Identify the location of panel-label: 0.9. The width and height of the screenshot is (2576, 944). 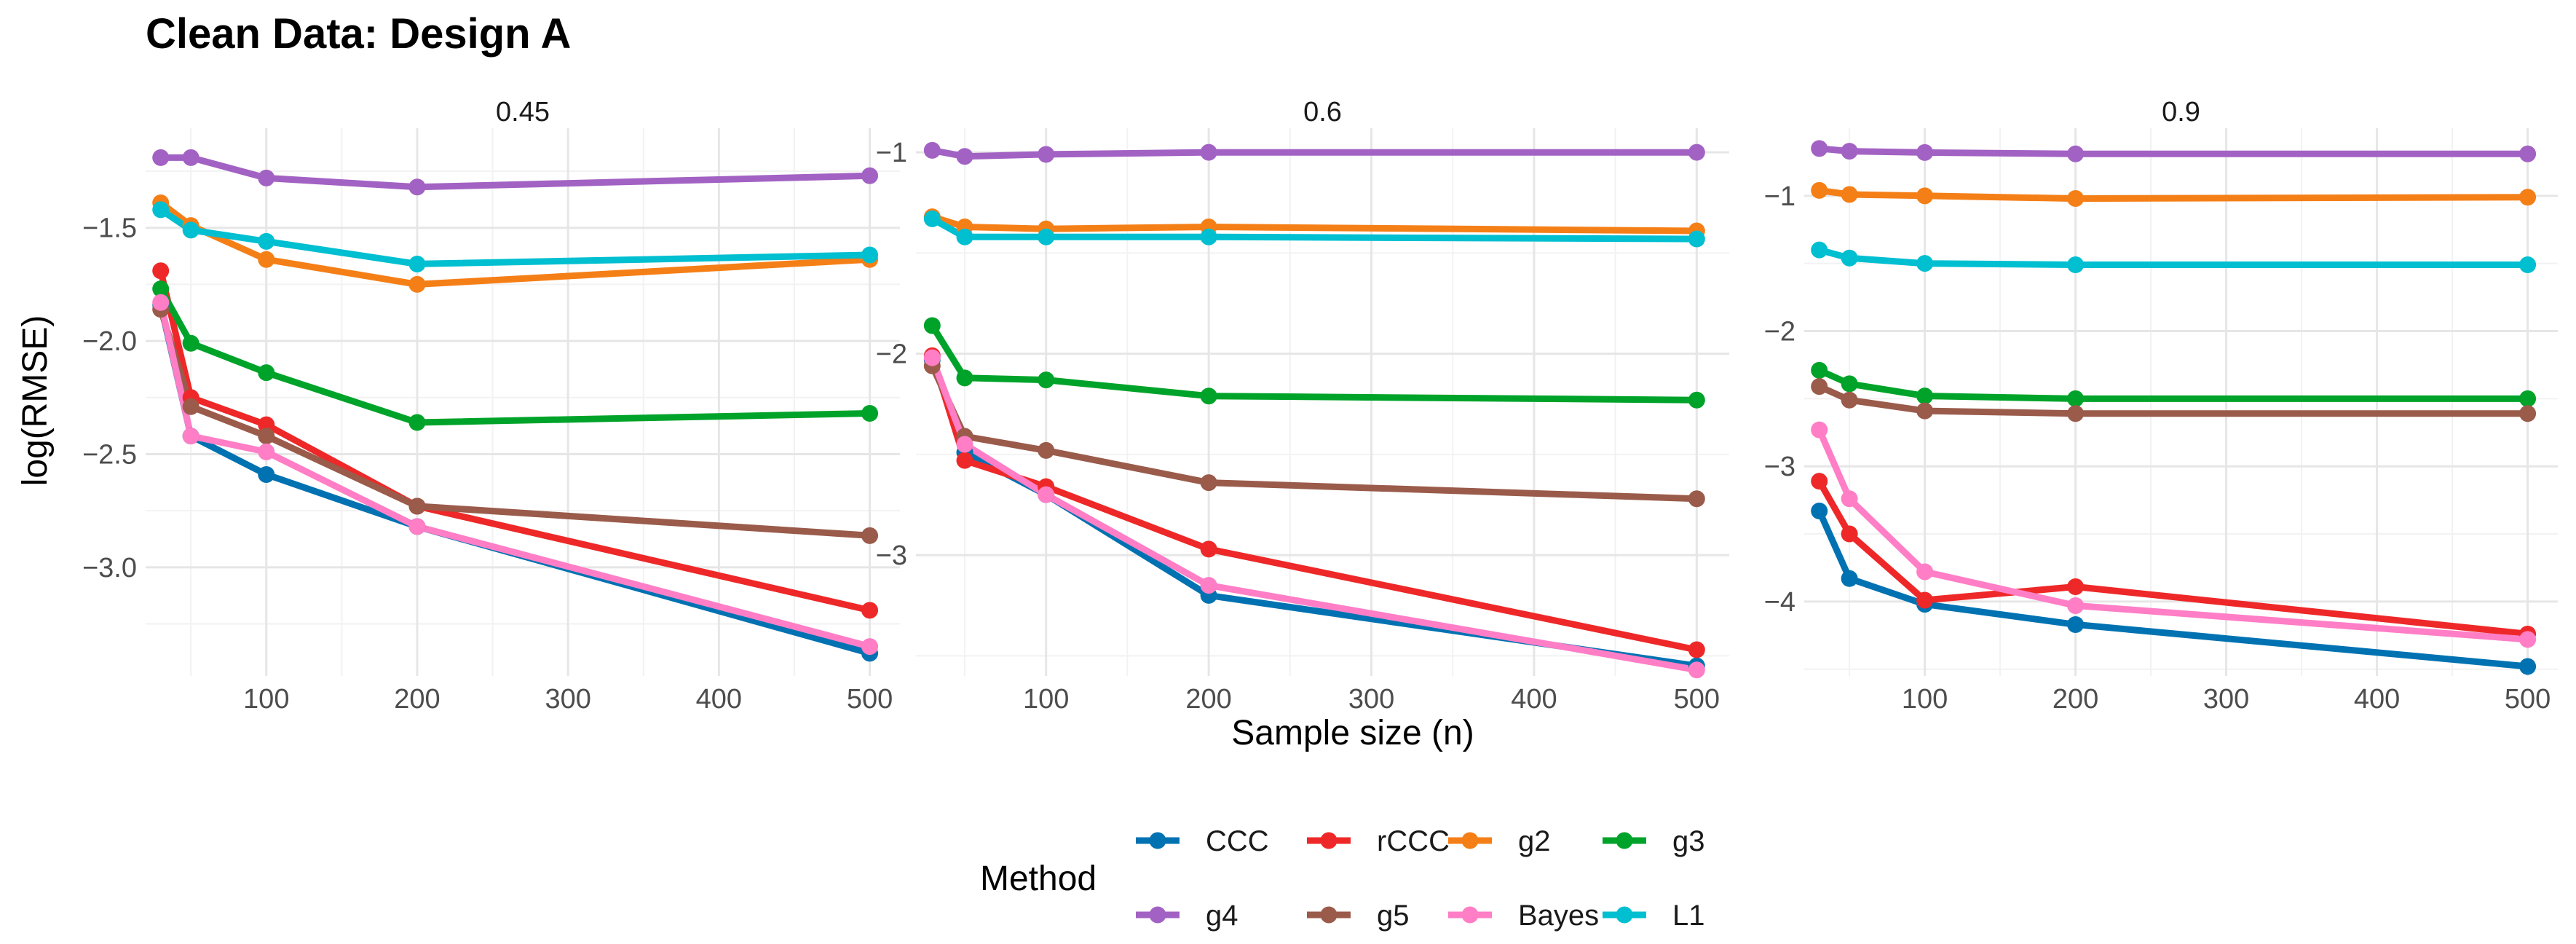
(2181, 112).